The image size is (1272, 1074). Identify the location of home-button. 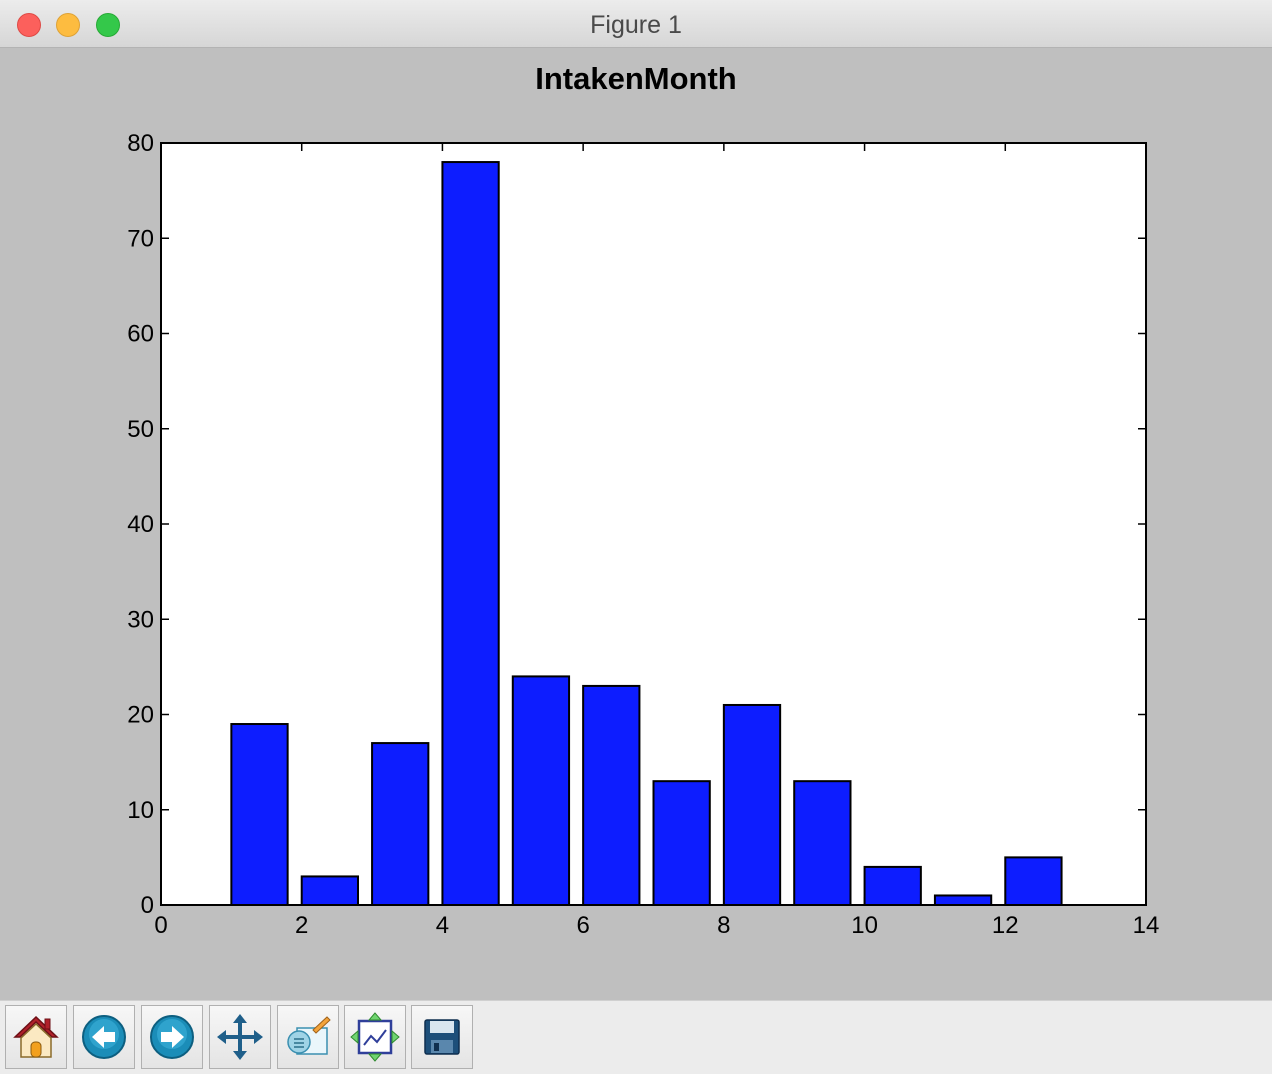
(36, 1037).